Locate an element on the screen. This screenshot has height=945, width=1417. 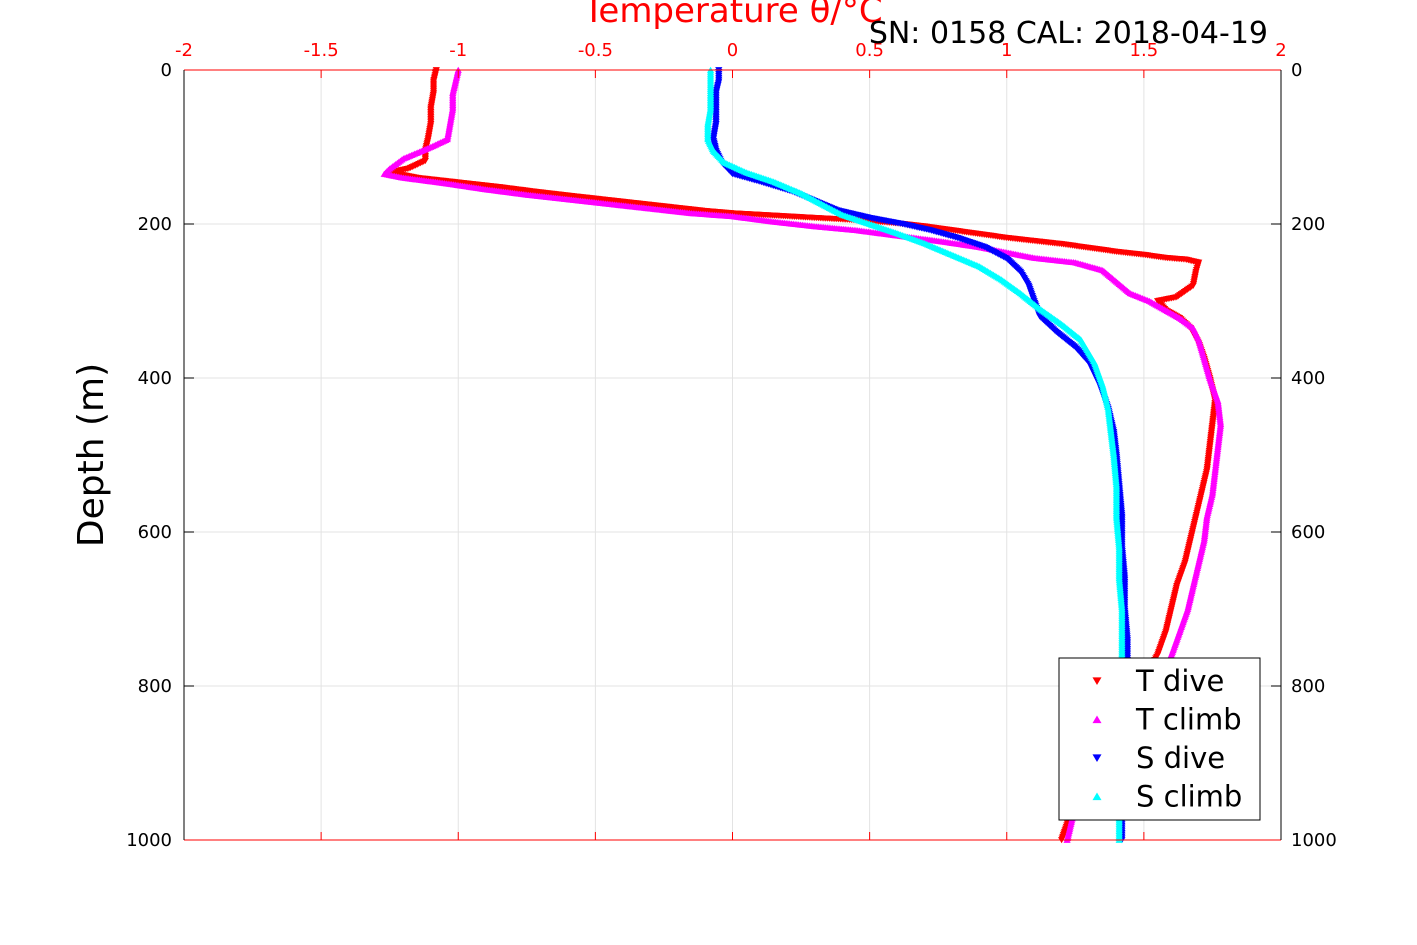
chart-subtitle: SN: 0158 CAL: 2018-04-19 is located at coordinates (1068, 33).